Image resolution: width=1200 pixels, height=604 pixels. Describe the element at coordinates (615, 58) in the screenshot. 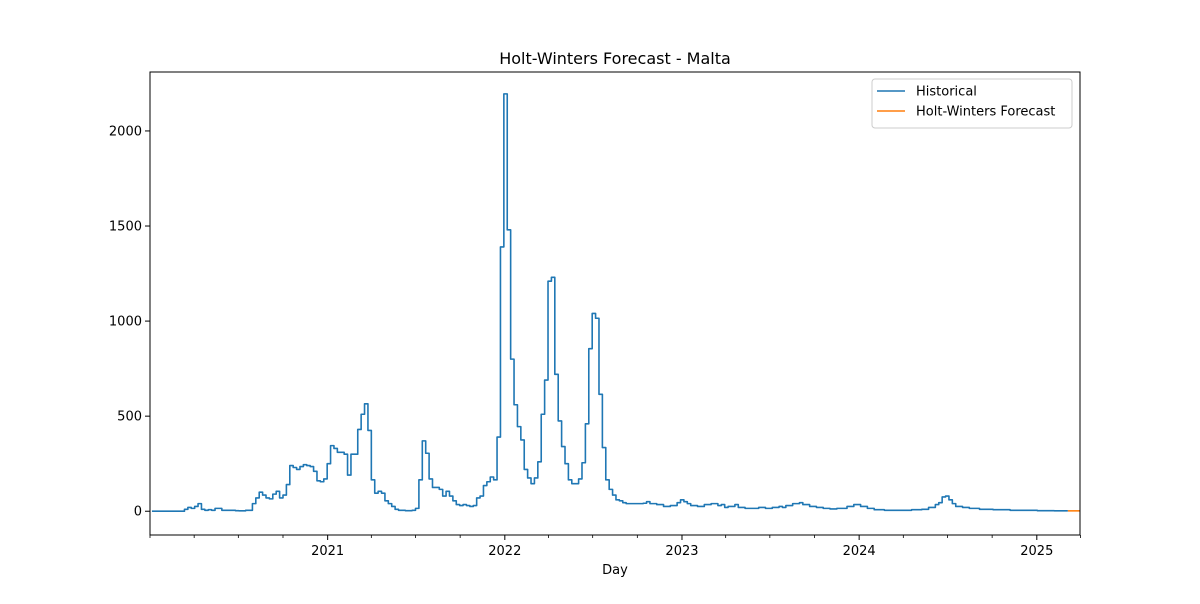

I see `chart-title: Holt-Winters Forecast - Malta` at that location.